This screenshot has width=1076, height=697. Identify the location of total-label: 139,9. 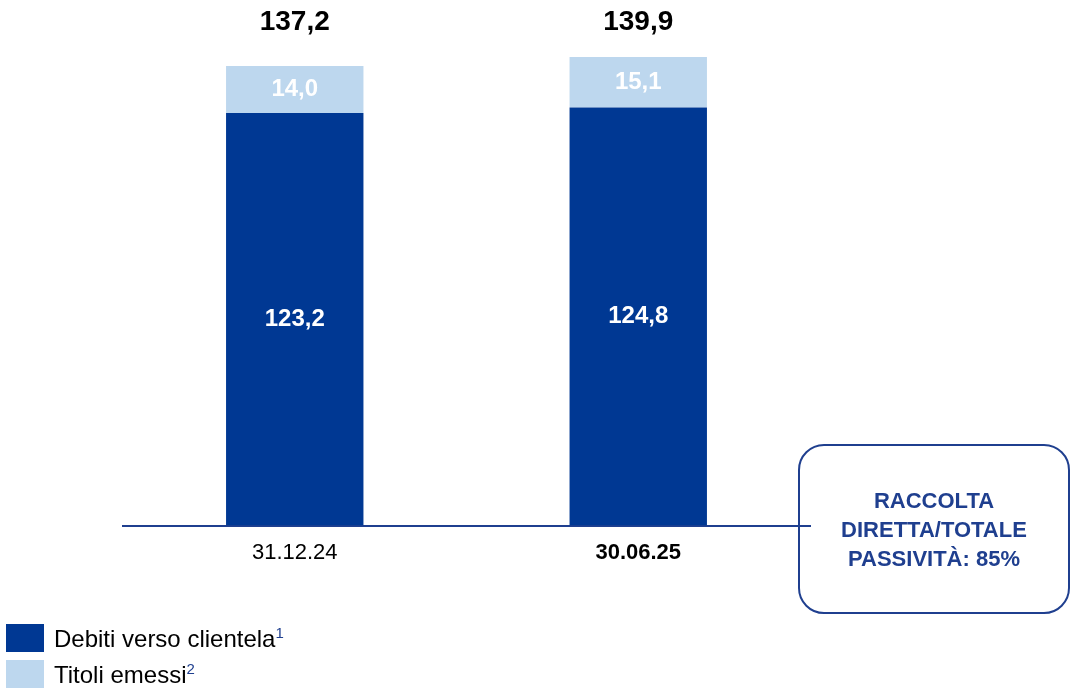
(638, 20).